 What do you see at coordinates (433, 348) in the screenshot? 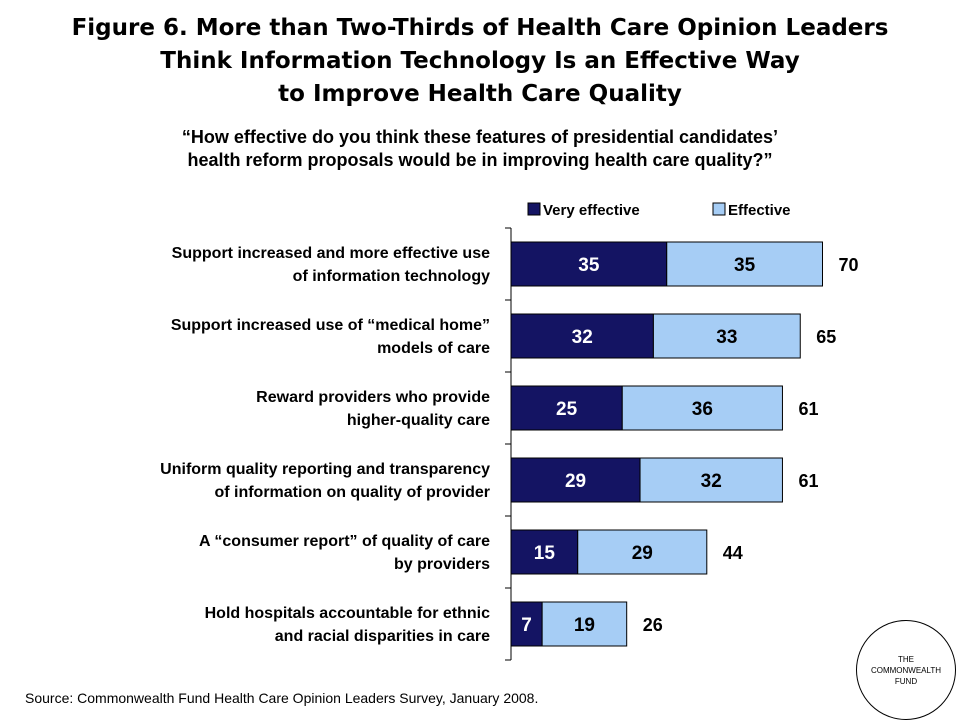
I see `category-label: models of care` at bounding box center [433, 348].